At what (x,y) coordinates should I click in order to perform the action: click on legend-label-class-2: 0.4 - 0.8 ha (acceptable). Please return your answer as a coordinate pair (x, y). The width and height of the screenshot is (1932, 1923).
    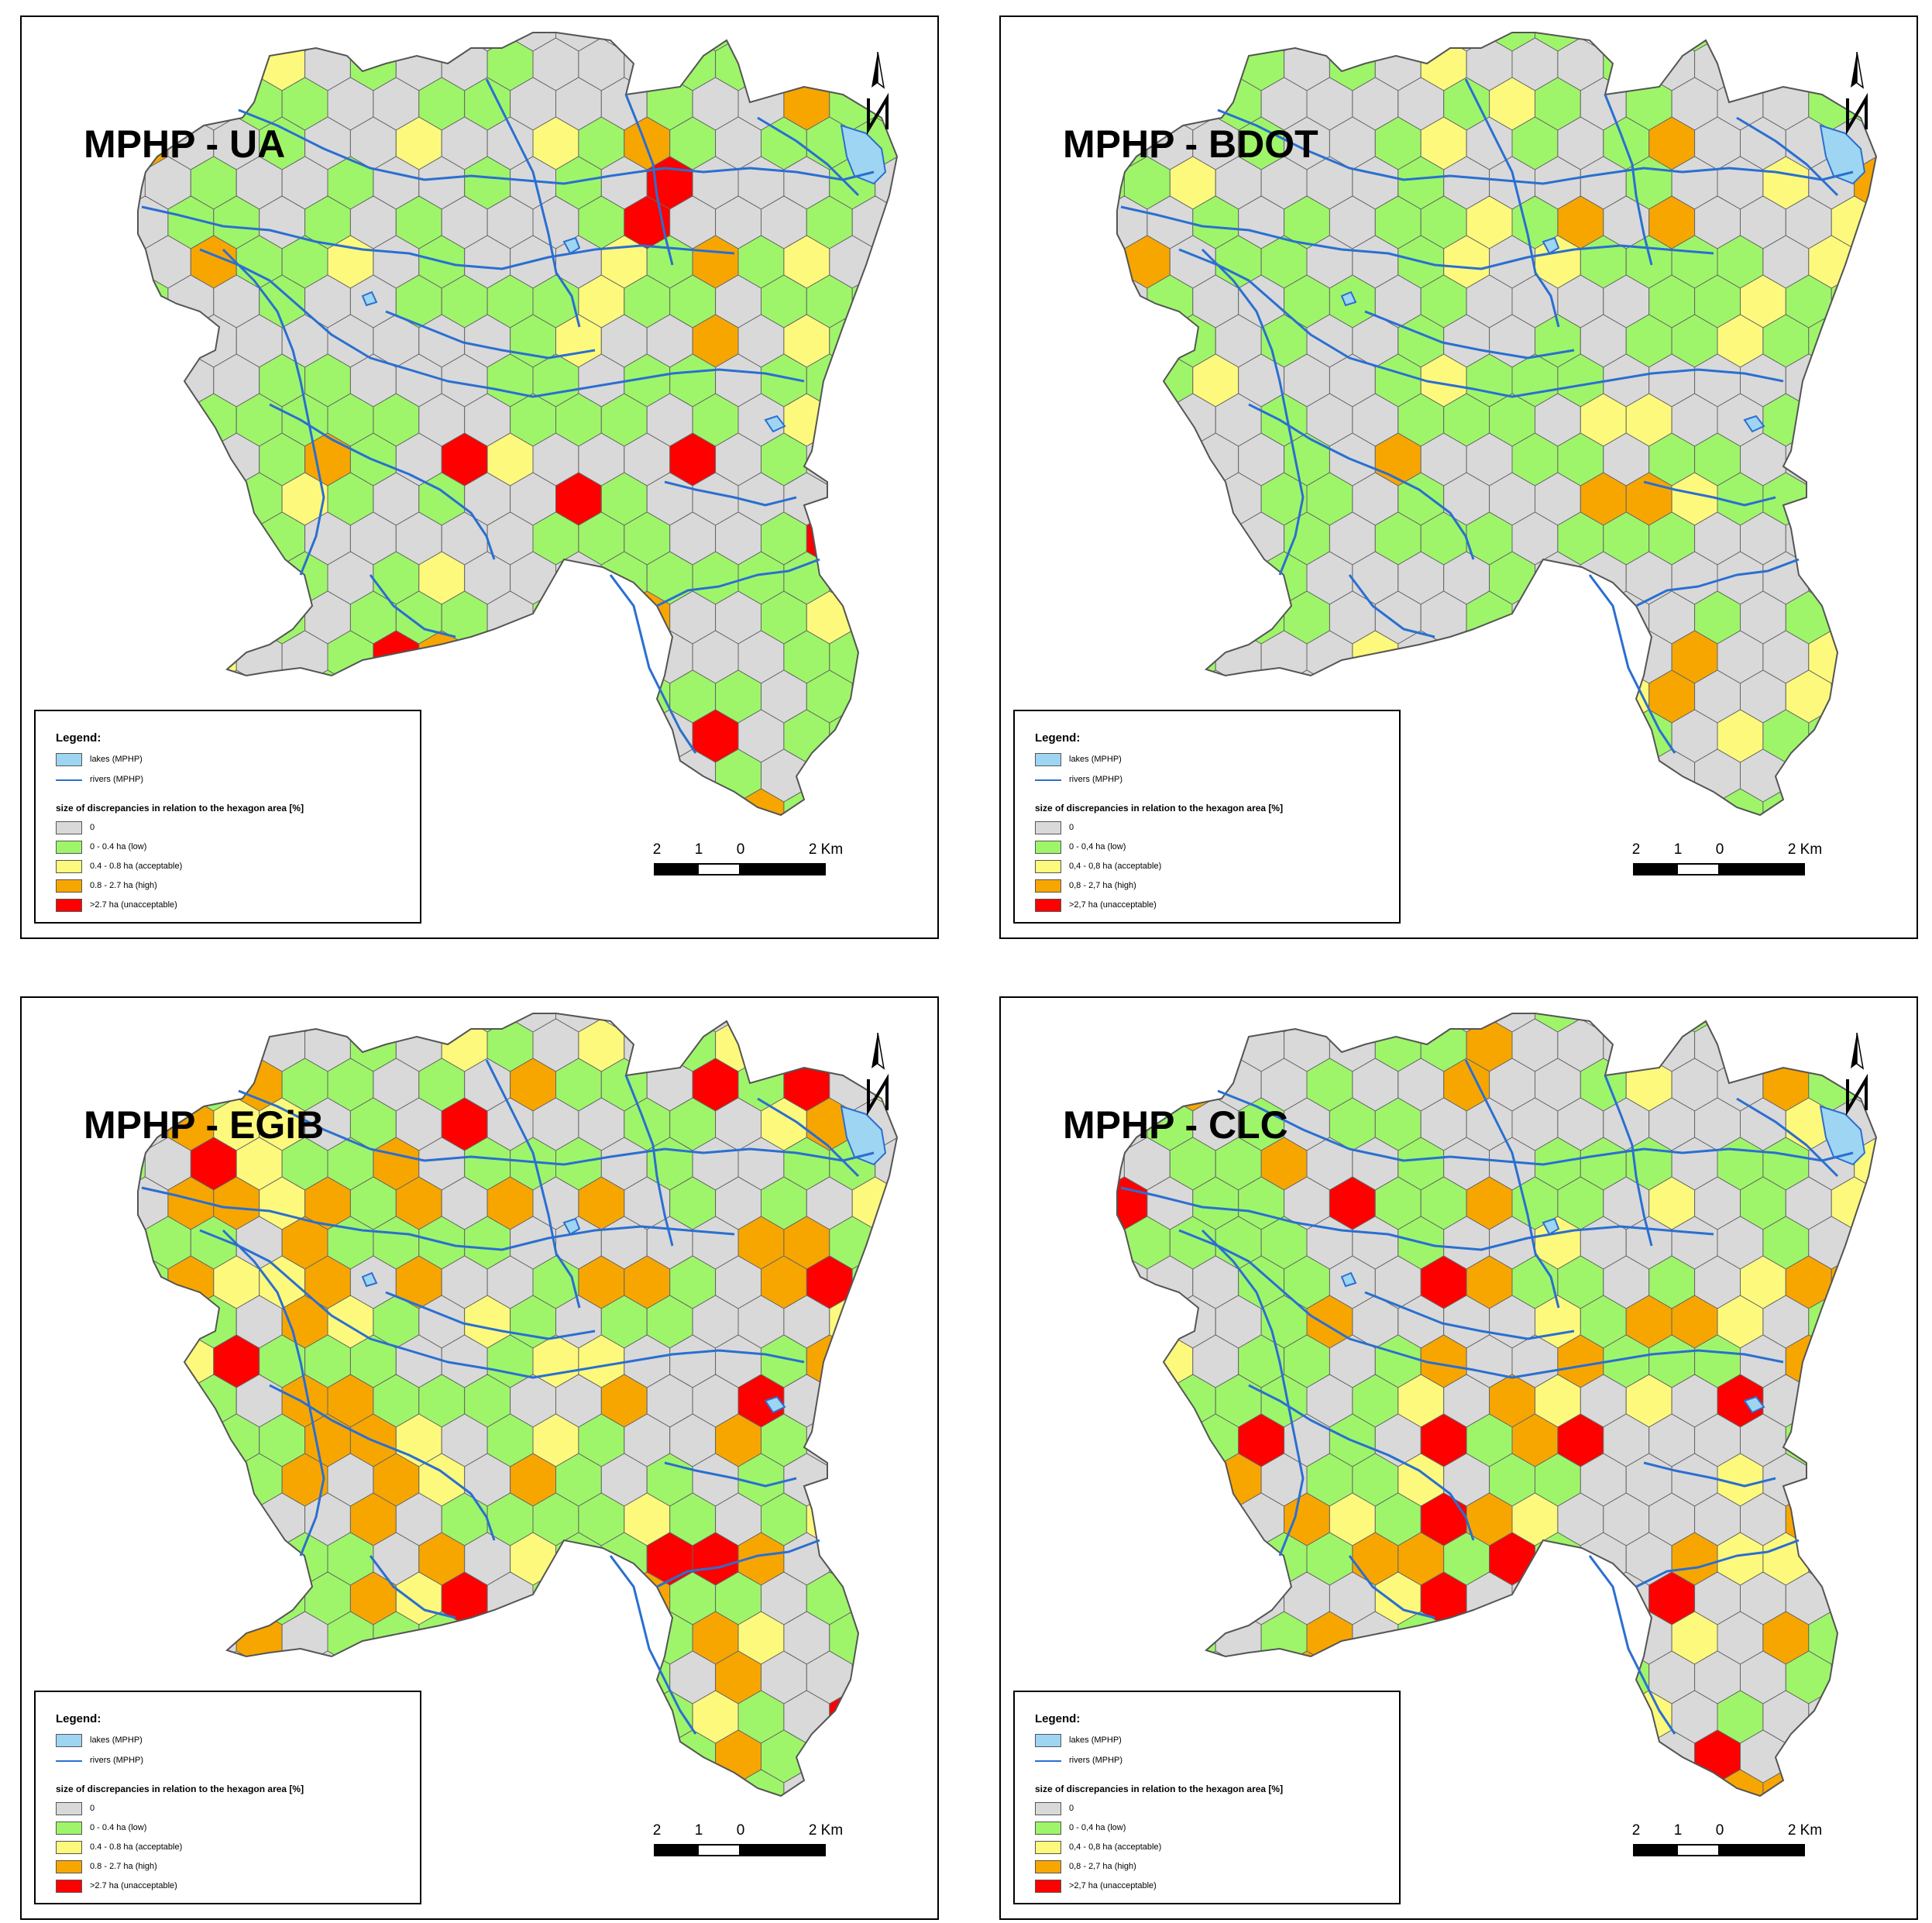
    Looking at the image, I should click on (136, 866).